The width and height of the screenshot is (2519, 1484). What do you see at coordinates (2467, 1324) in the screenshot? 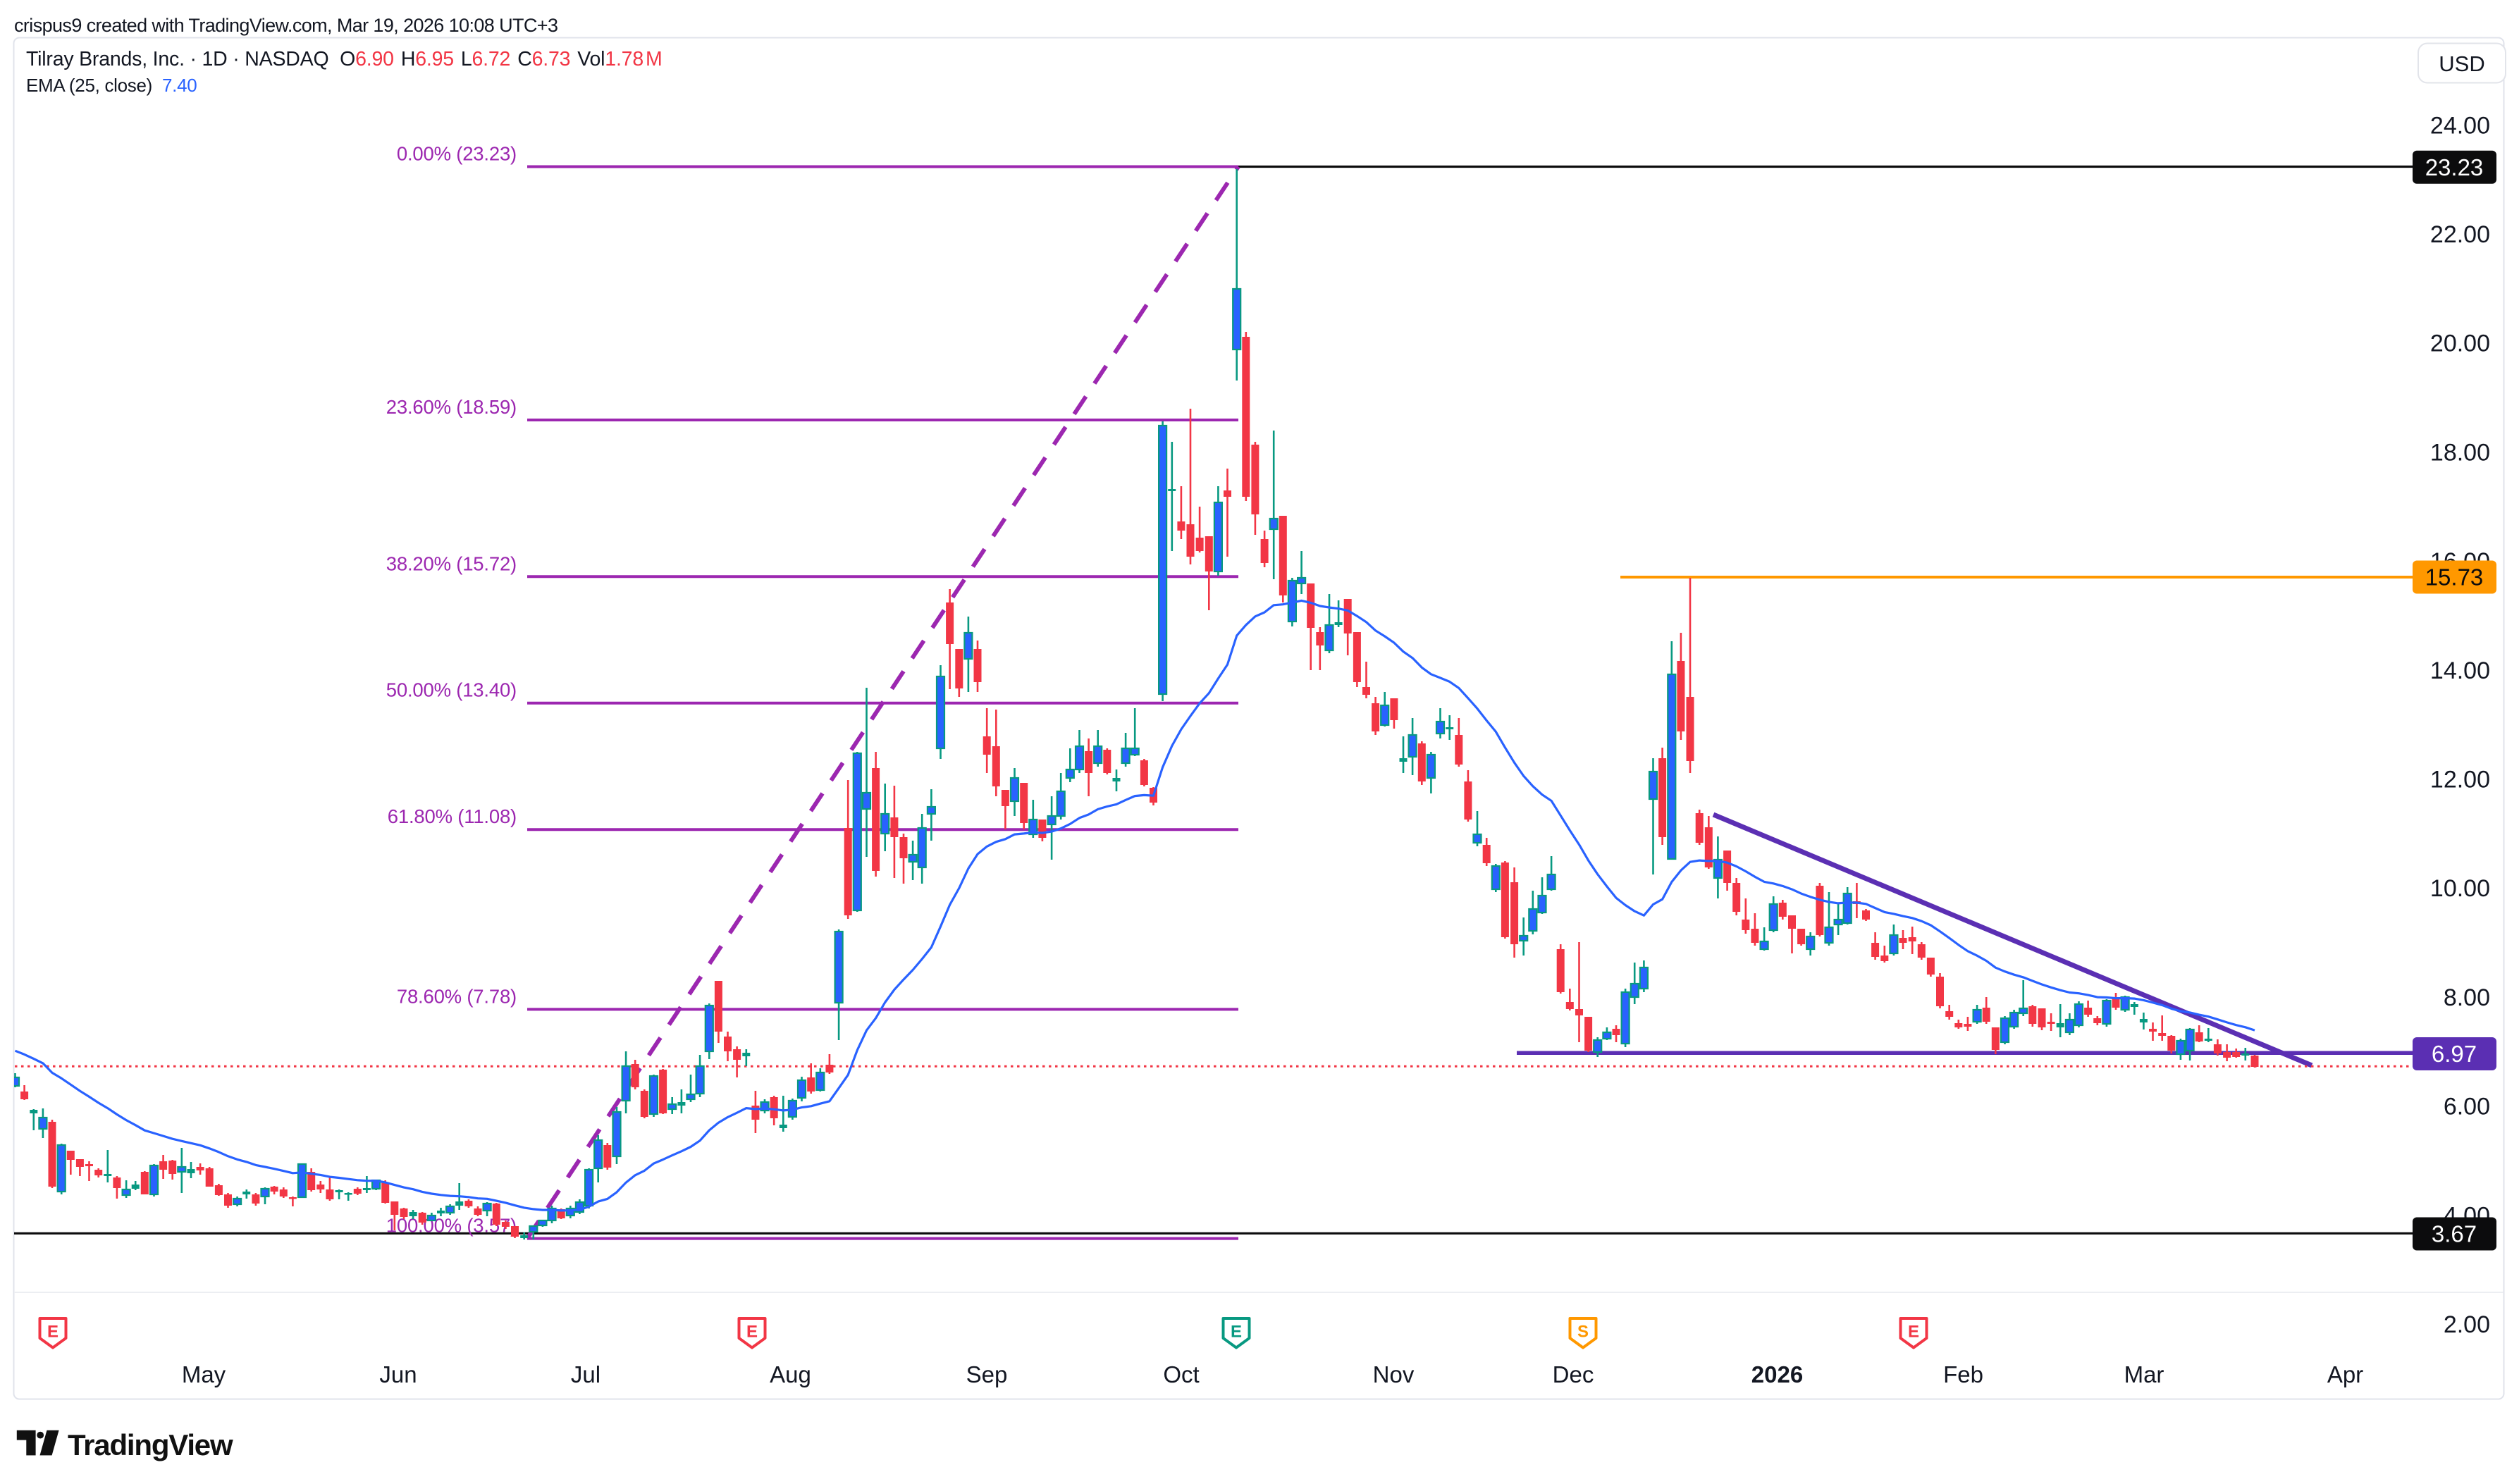
I see `svg-text: 2.00` at bounding box center [2467, 1324].